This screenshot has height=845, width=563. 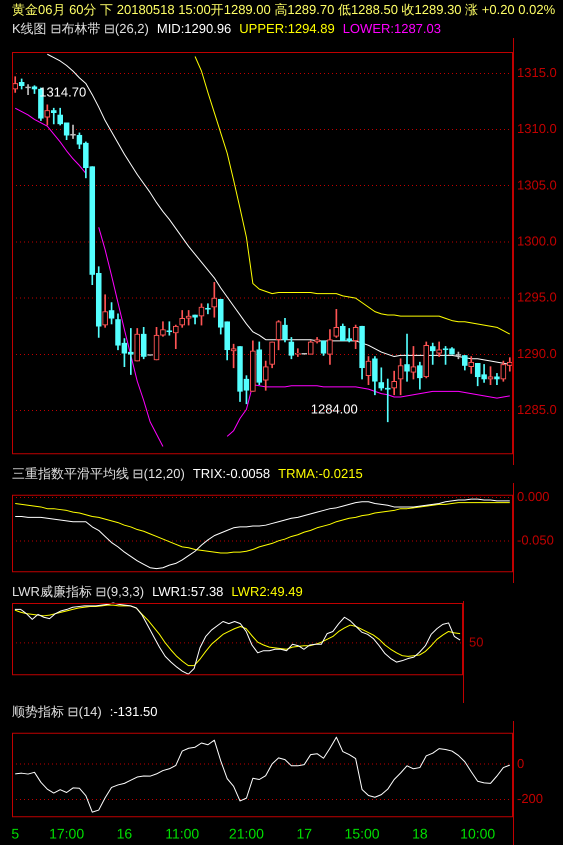 What do you see at coordinates (537, 241) in the screenshot?
I see `y-tick-label: 1300.0` at bounding box center [537, 241].